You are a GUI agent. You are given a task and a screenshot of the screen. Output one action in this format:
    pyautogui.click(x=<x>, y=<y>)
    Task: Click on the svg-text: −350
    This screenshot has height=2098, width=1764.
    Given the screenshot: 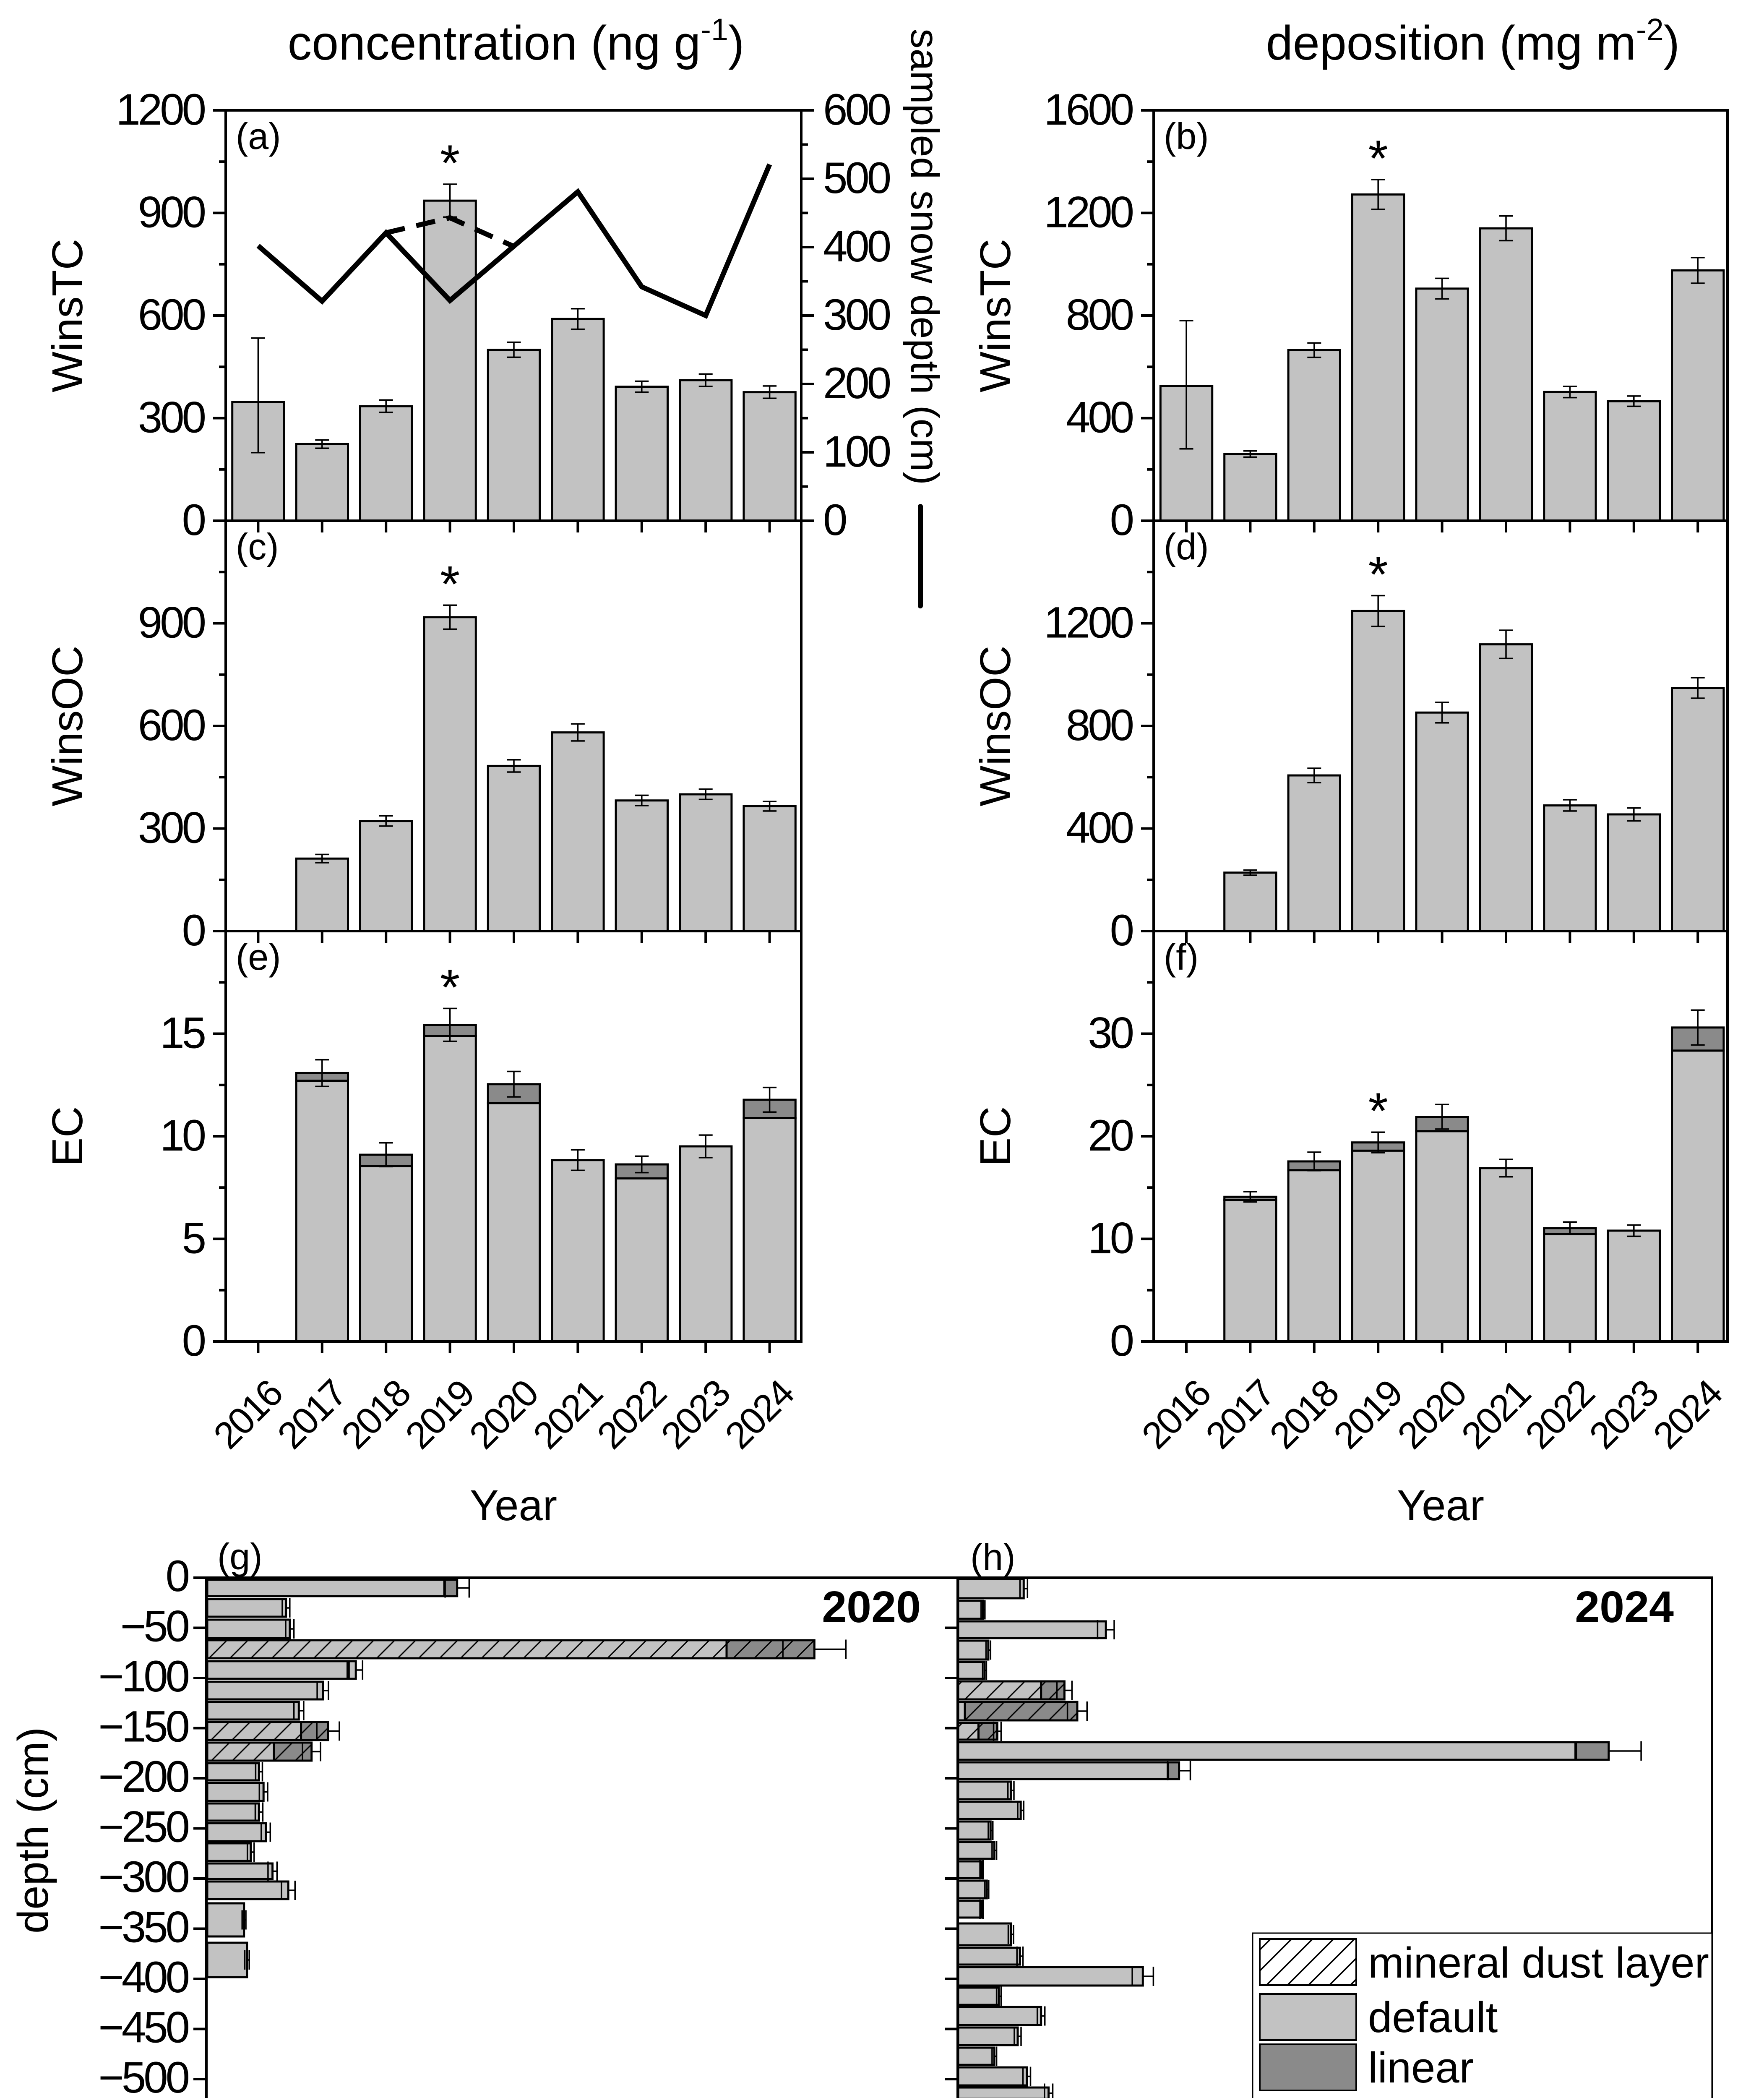 What is the action you would take?
    pyautogui.click(x=143, y=1927)
    